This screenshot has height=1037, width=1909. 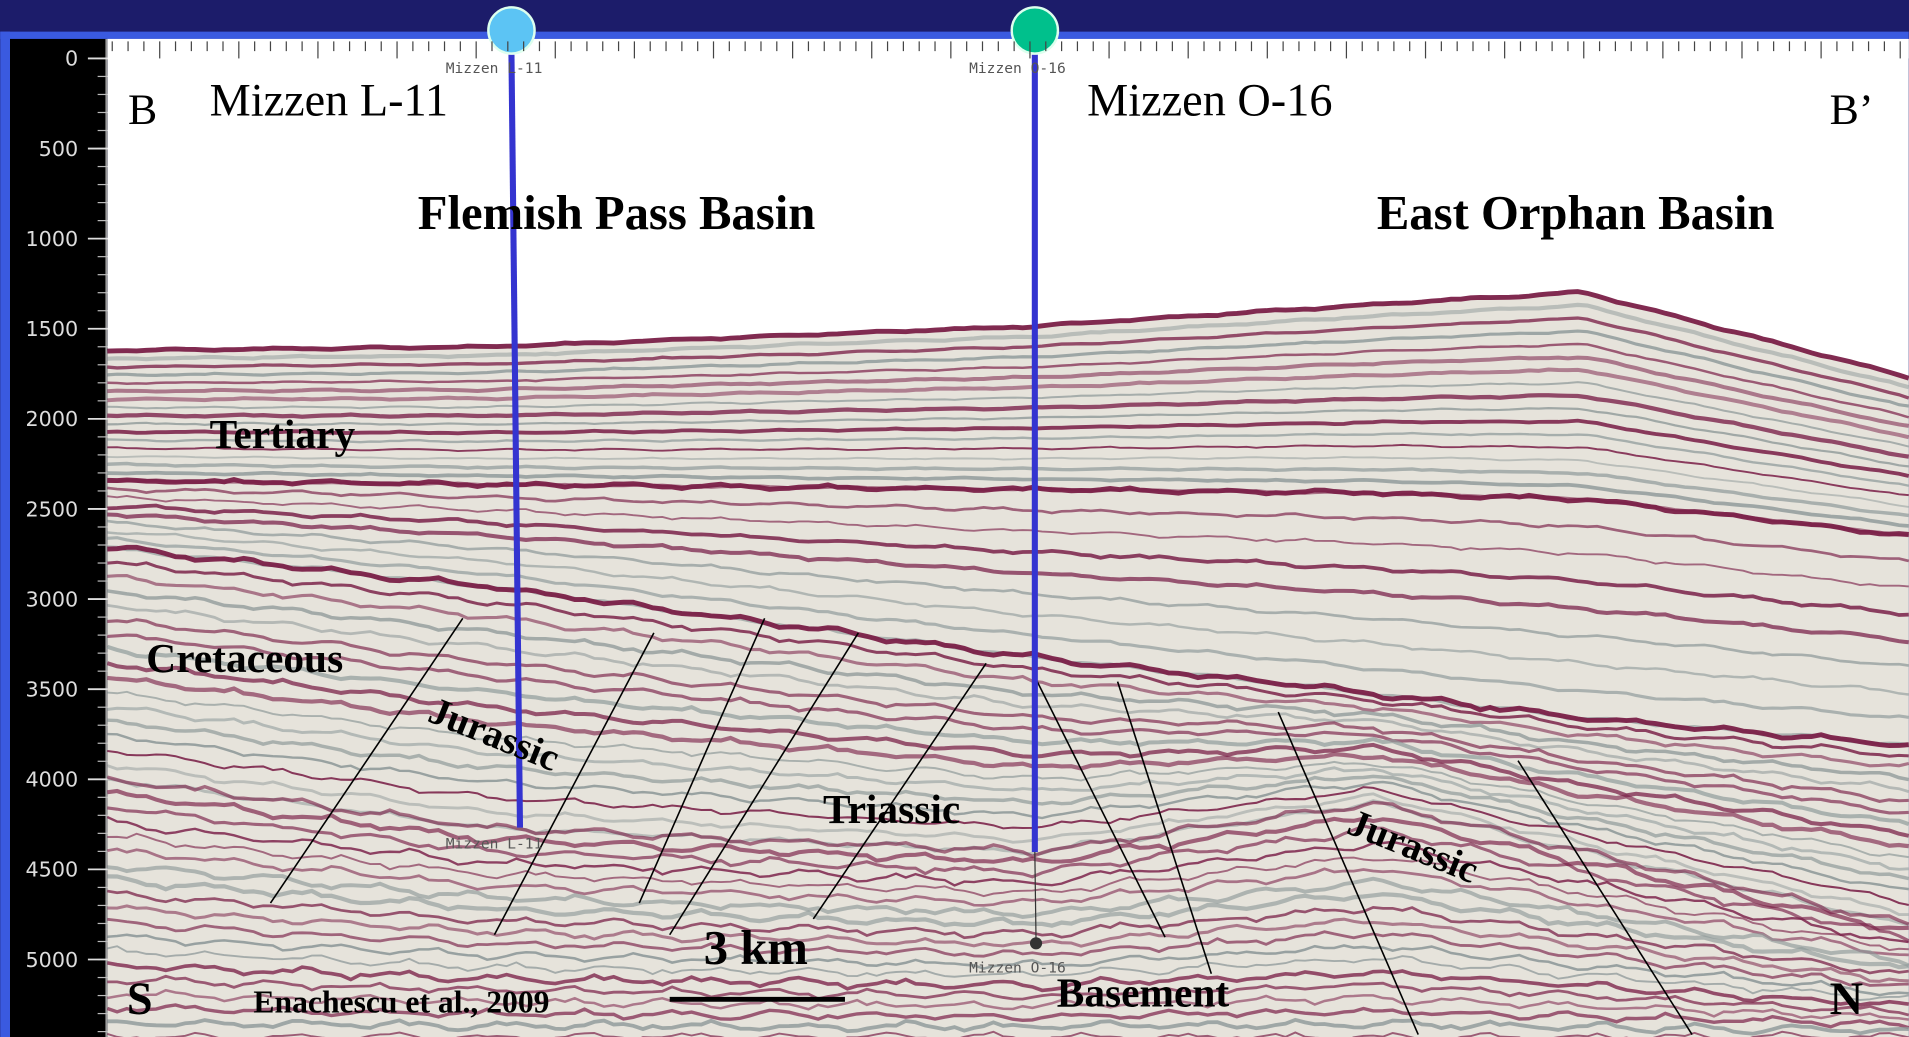 I want to click on depth-tick-label: 2000, so click(x=52, y=419).